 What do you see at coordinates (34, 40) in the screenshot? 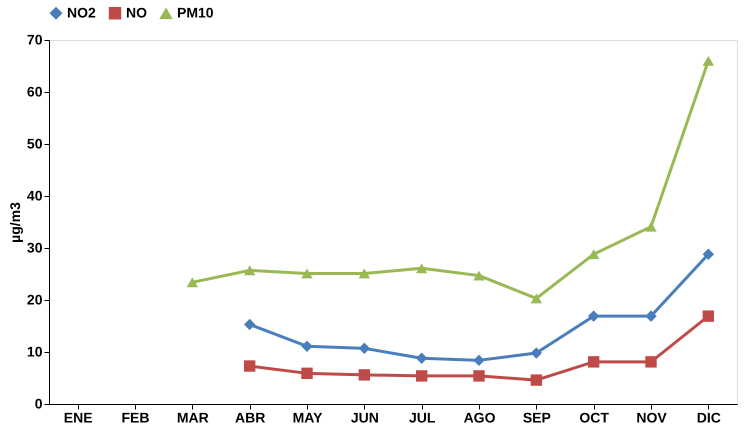
I see `y-tick-label: 70` at bounding box center [34, 40].